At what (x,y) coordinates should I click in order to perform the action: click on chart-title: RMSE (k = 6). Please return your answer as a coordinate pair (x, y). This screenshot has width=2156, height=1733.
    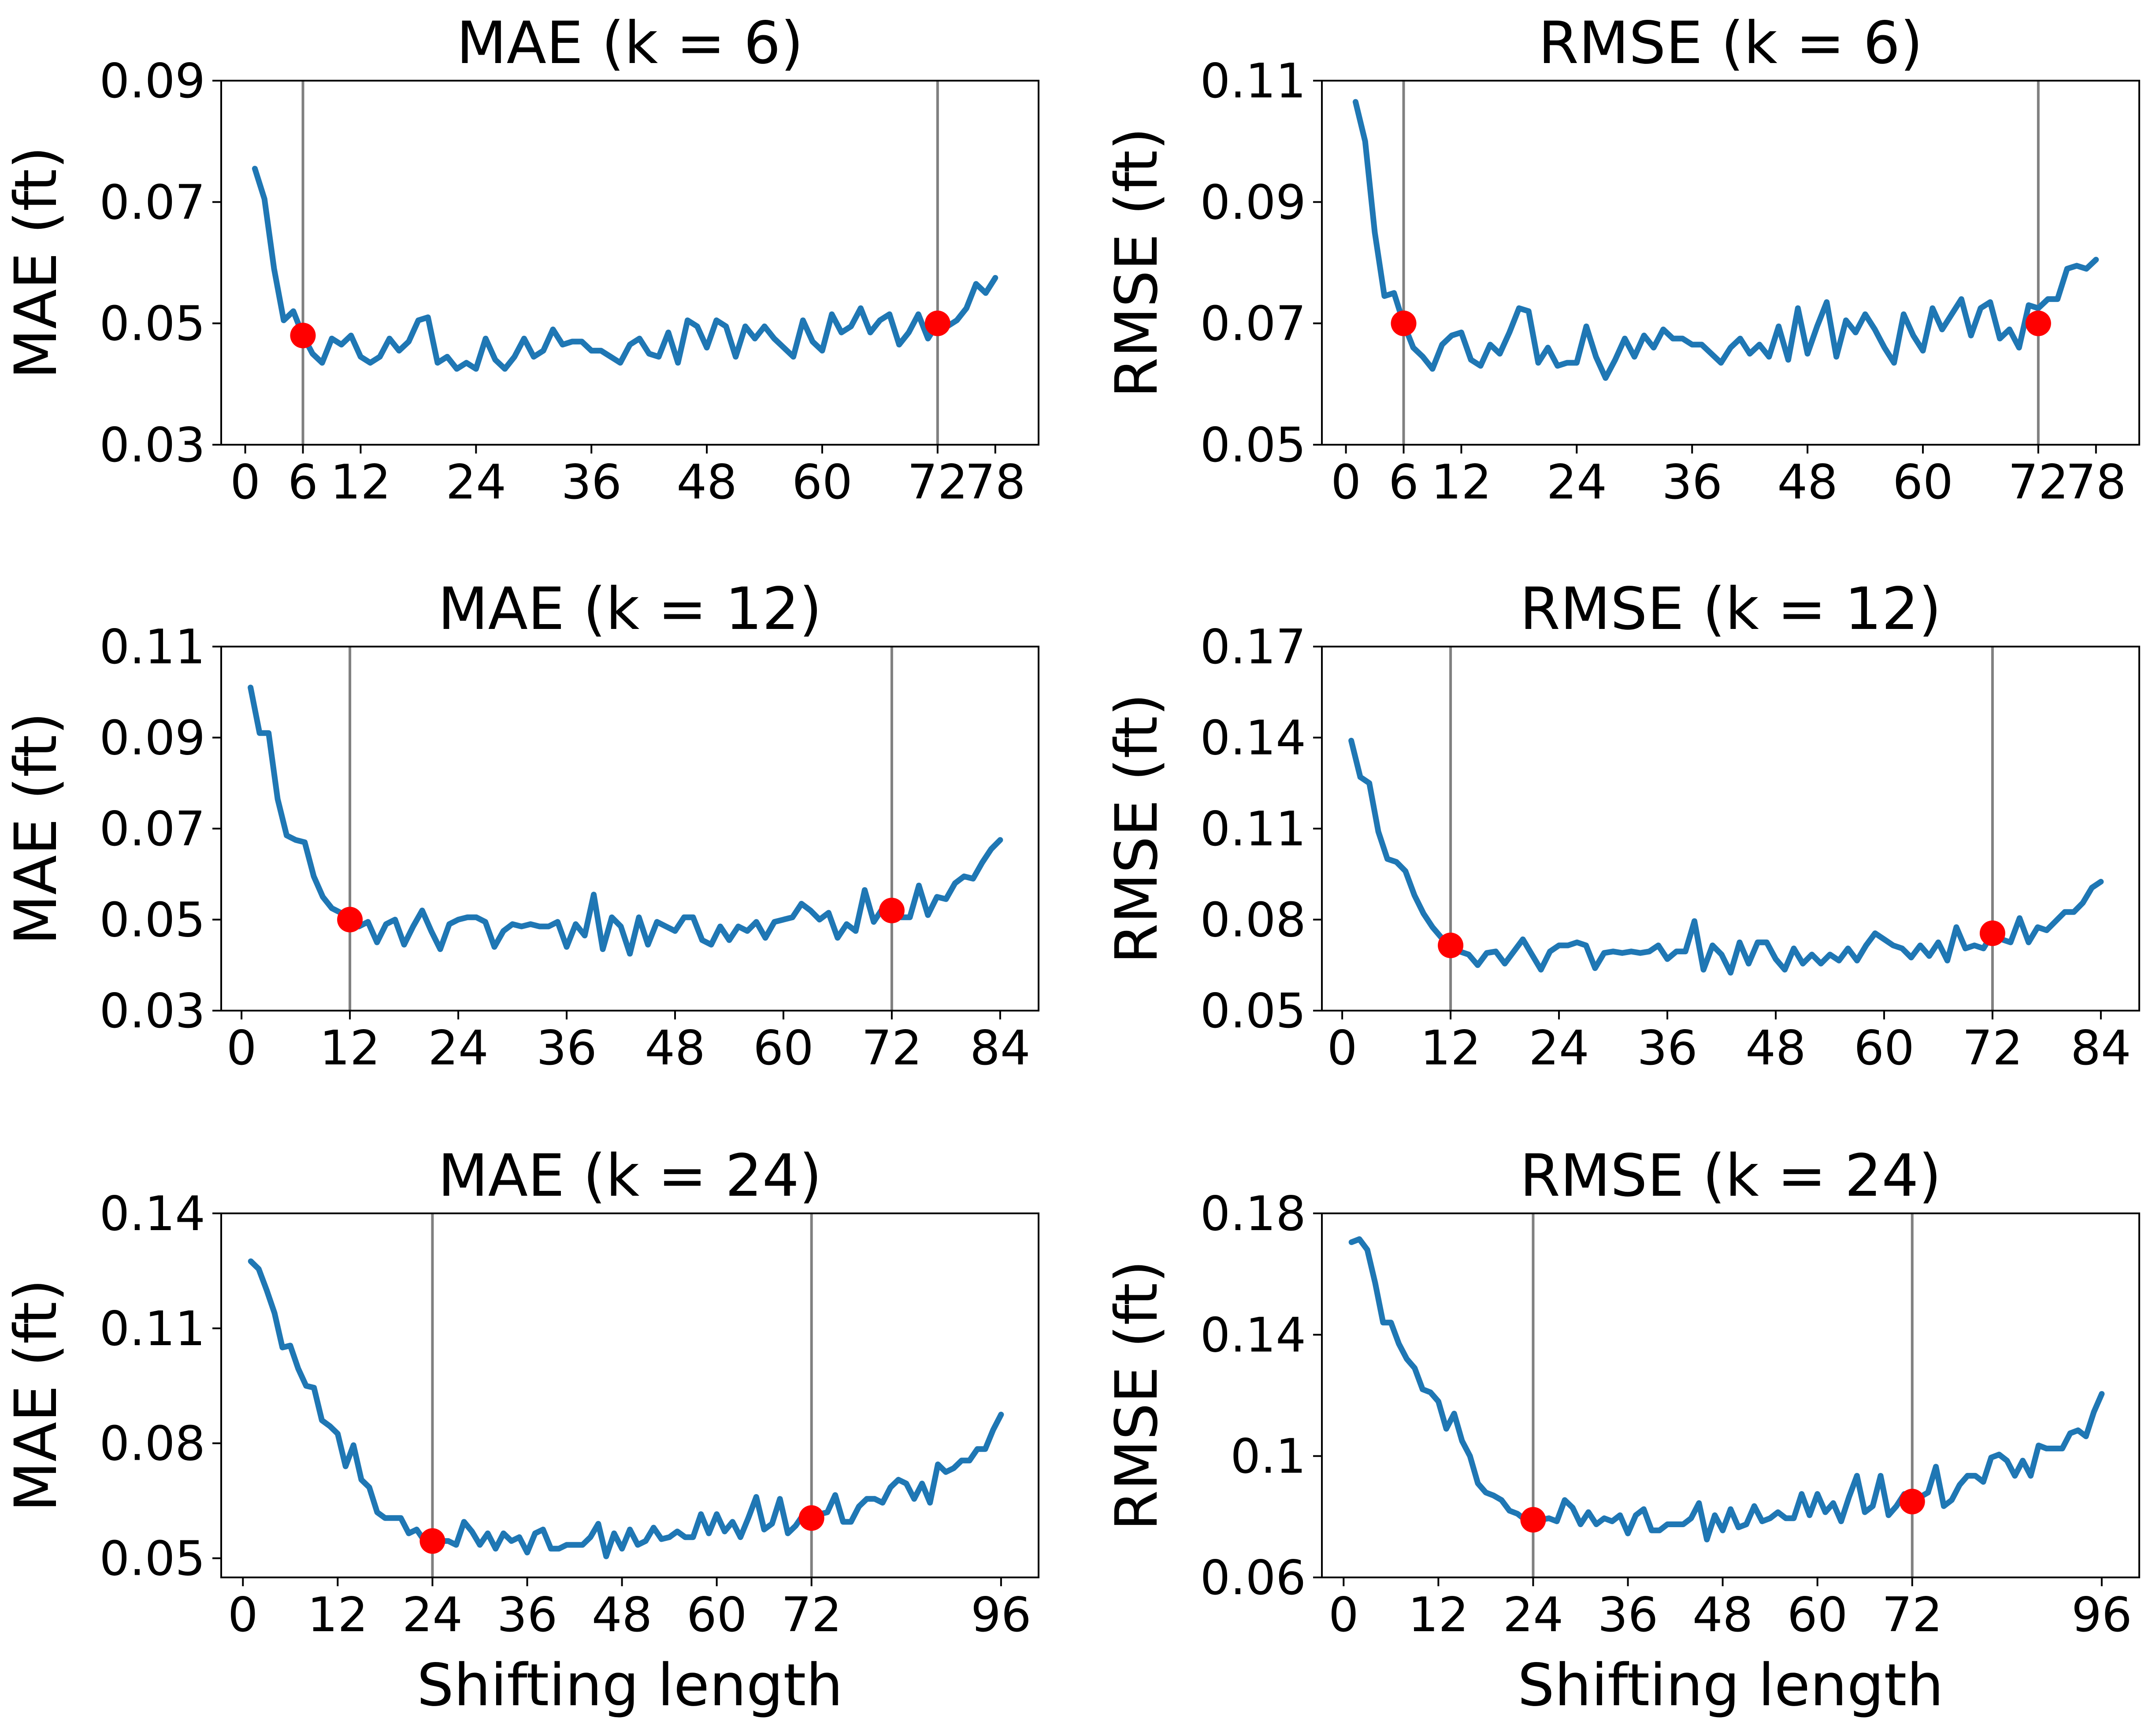
    Looking at the image, I should click on (1730, 43).